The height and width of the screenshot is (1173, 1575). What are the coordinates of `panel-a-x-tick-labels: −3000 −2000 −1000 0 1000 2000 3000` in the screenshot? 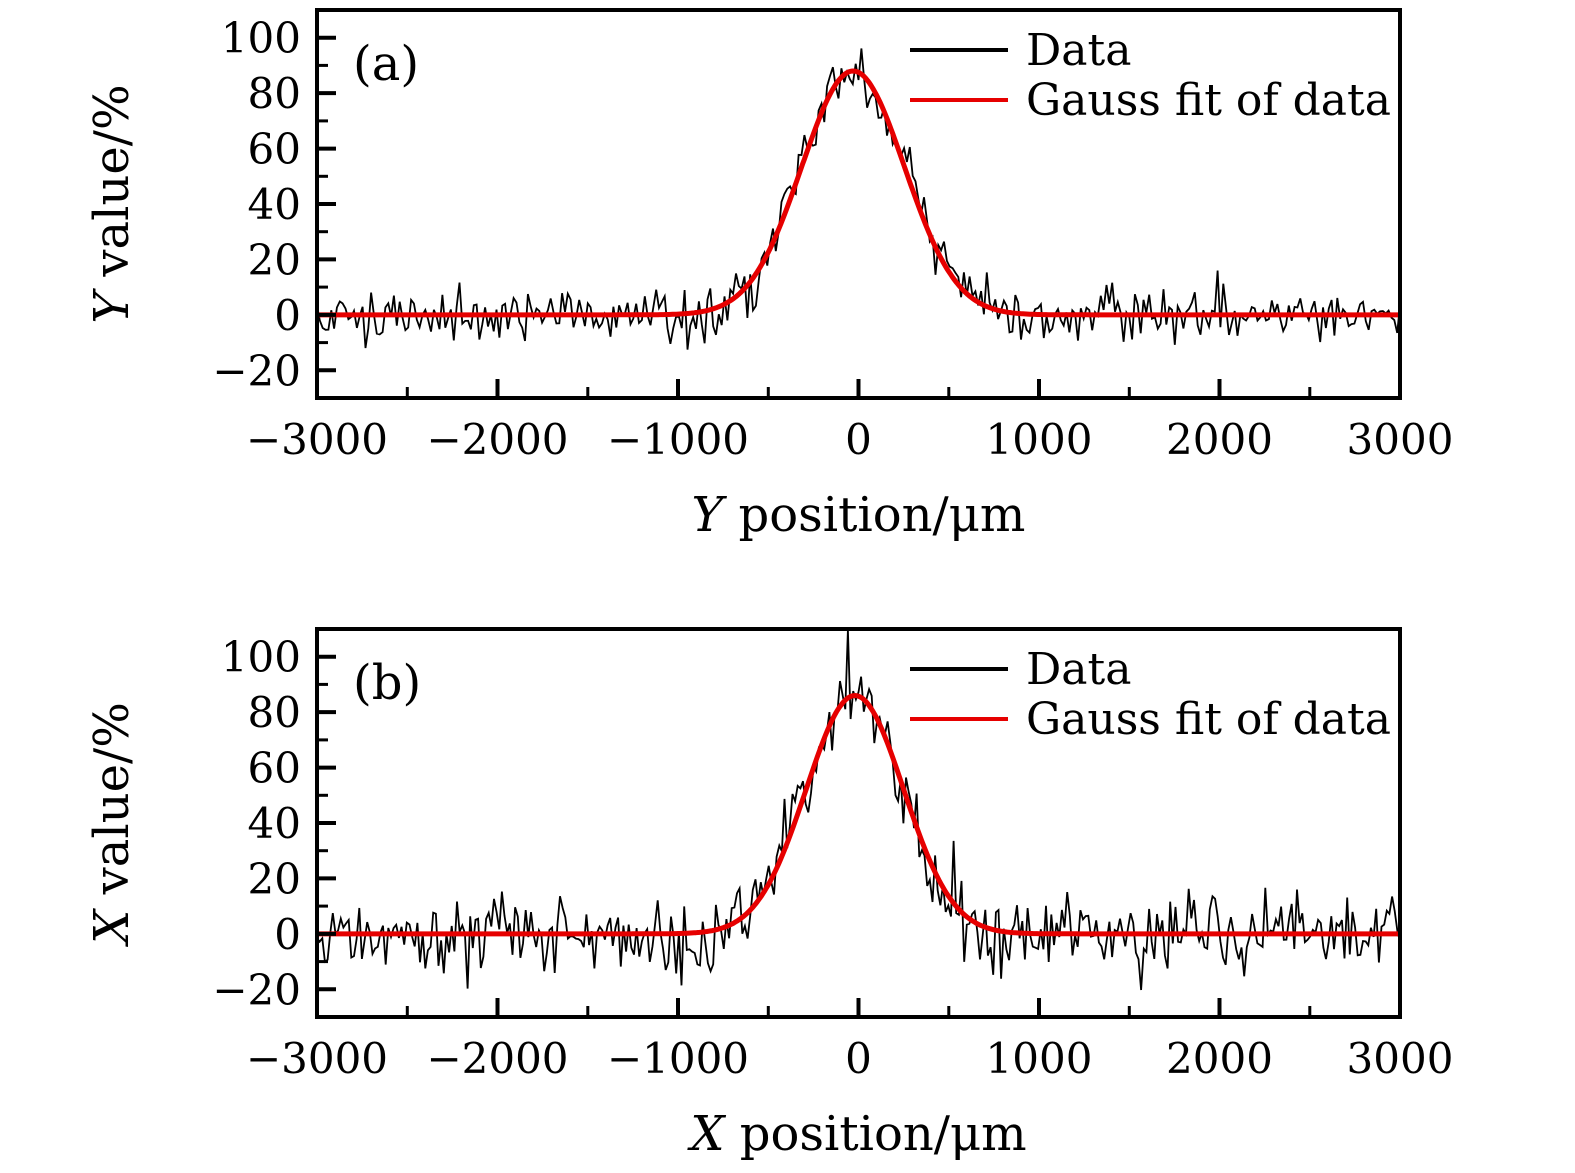 It's located at (849, 439).